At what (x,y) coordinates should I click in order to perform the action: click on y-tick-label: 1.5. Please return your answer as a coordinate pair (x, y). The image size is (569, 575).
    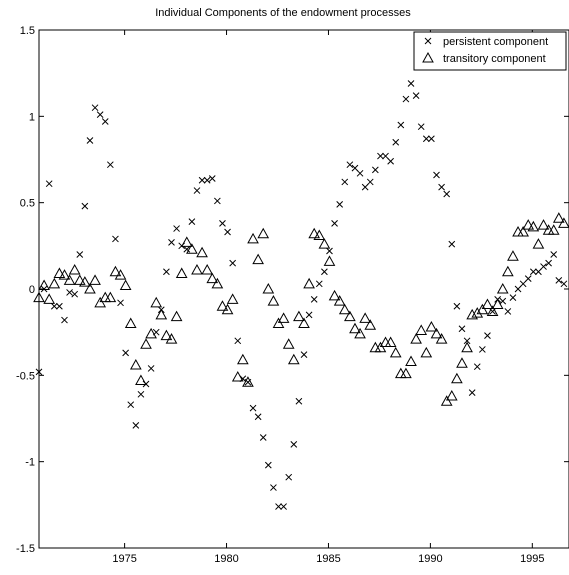
    Looking at the image, I should click on (27, 31).